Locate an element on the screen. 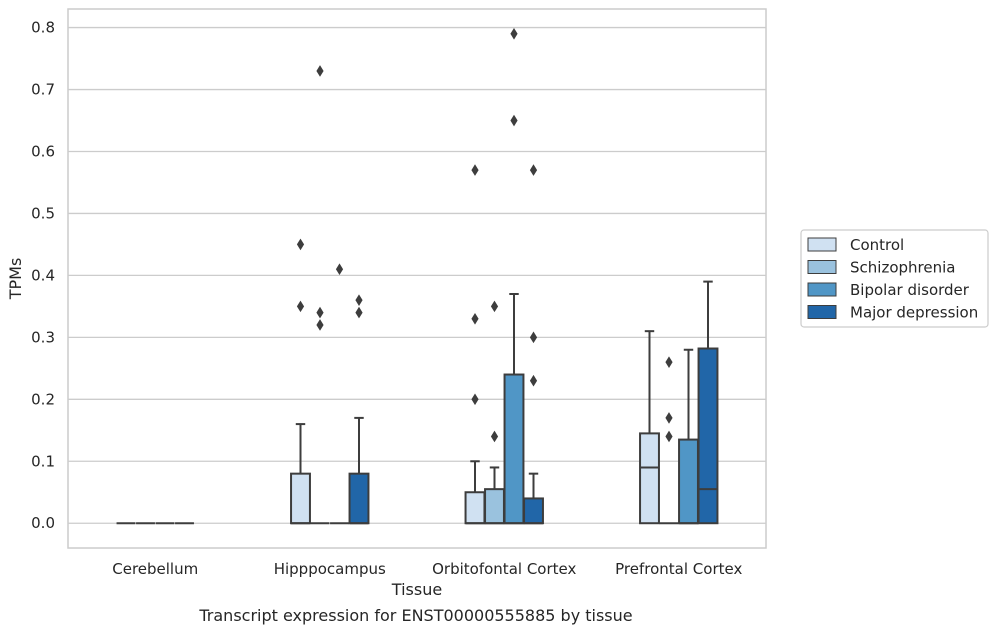 Image resolution: width=997 pixels, height=634 pixels. y-tick-label: 0.1 is located at coordinates (43, 461).